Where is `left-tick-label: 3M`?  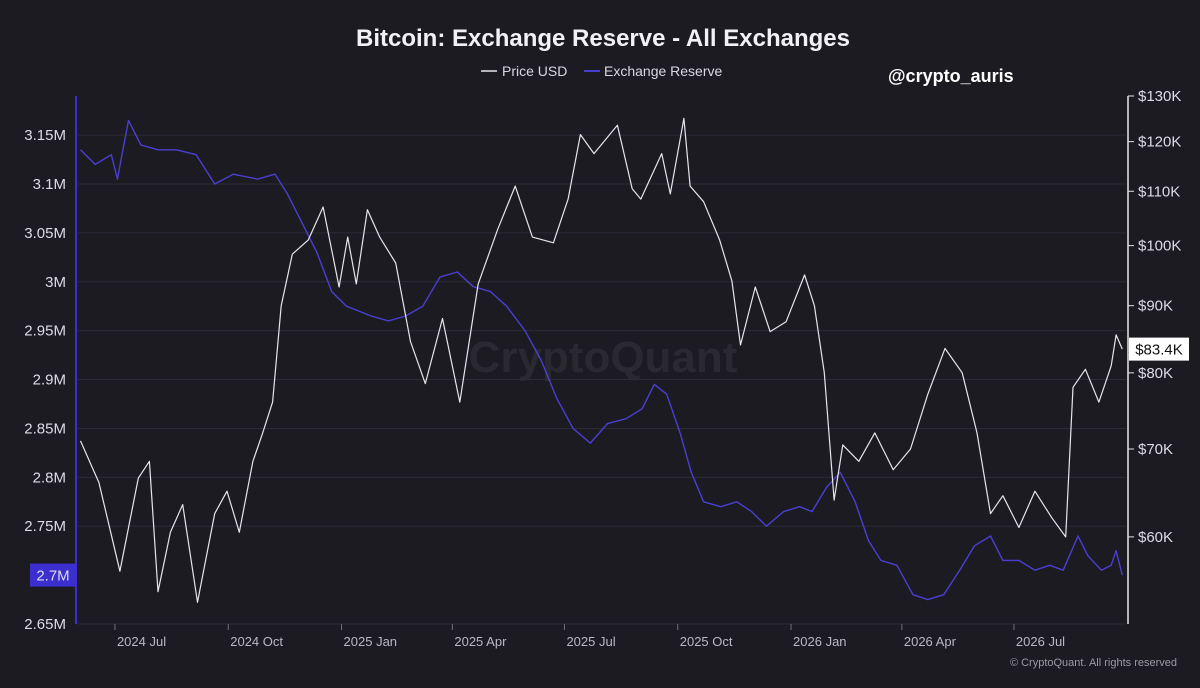
left-tick-label: 3M is located at coordinates (55, 282).